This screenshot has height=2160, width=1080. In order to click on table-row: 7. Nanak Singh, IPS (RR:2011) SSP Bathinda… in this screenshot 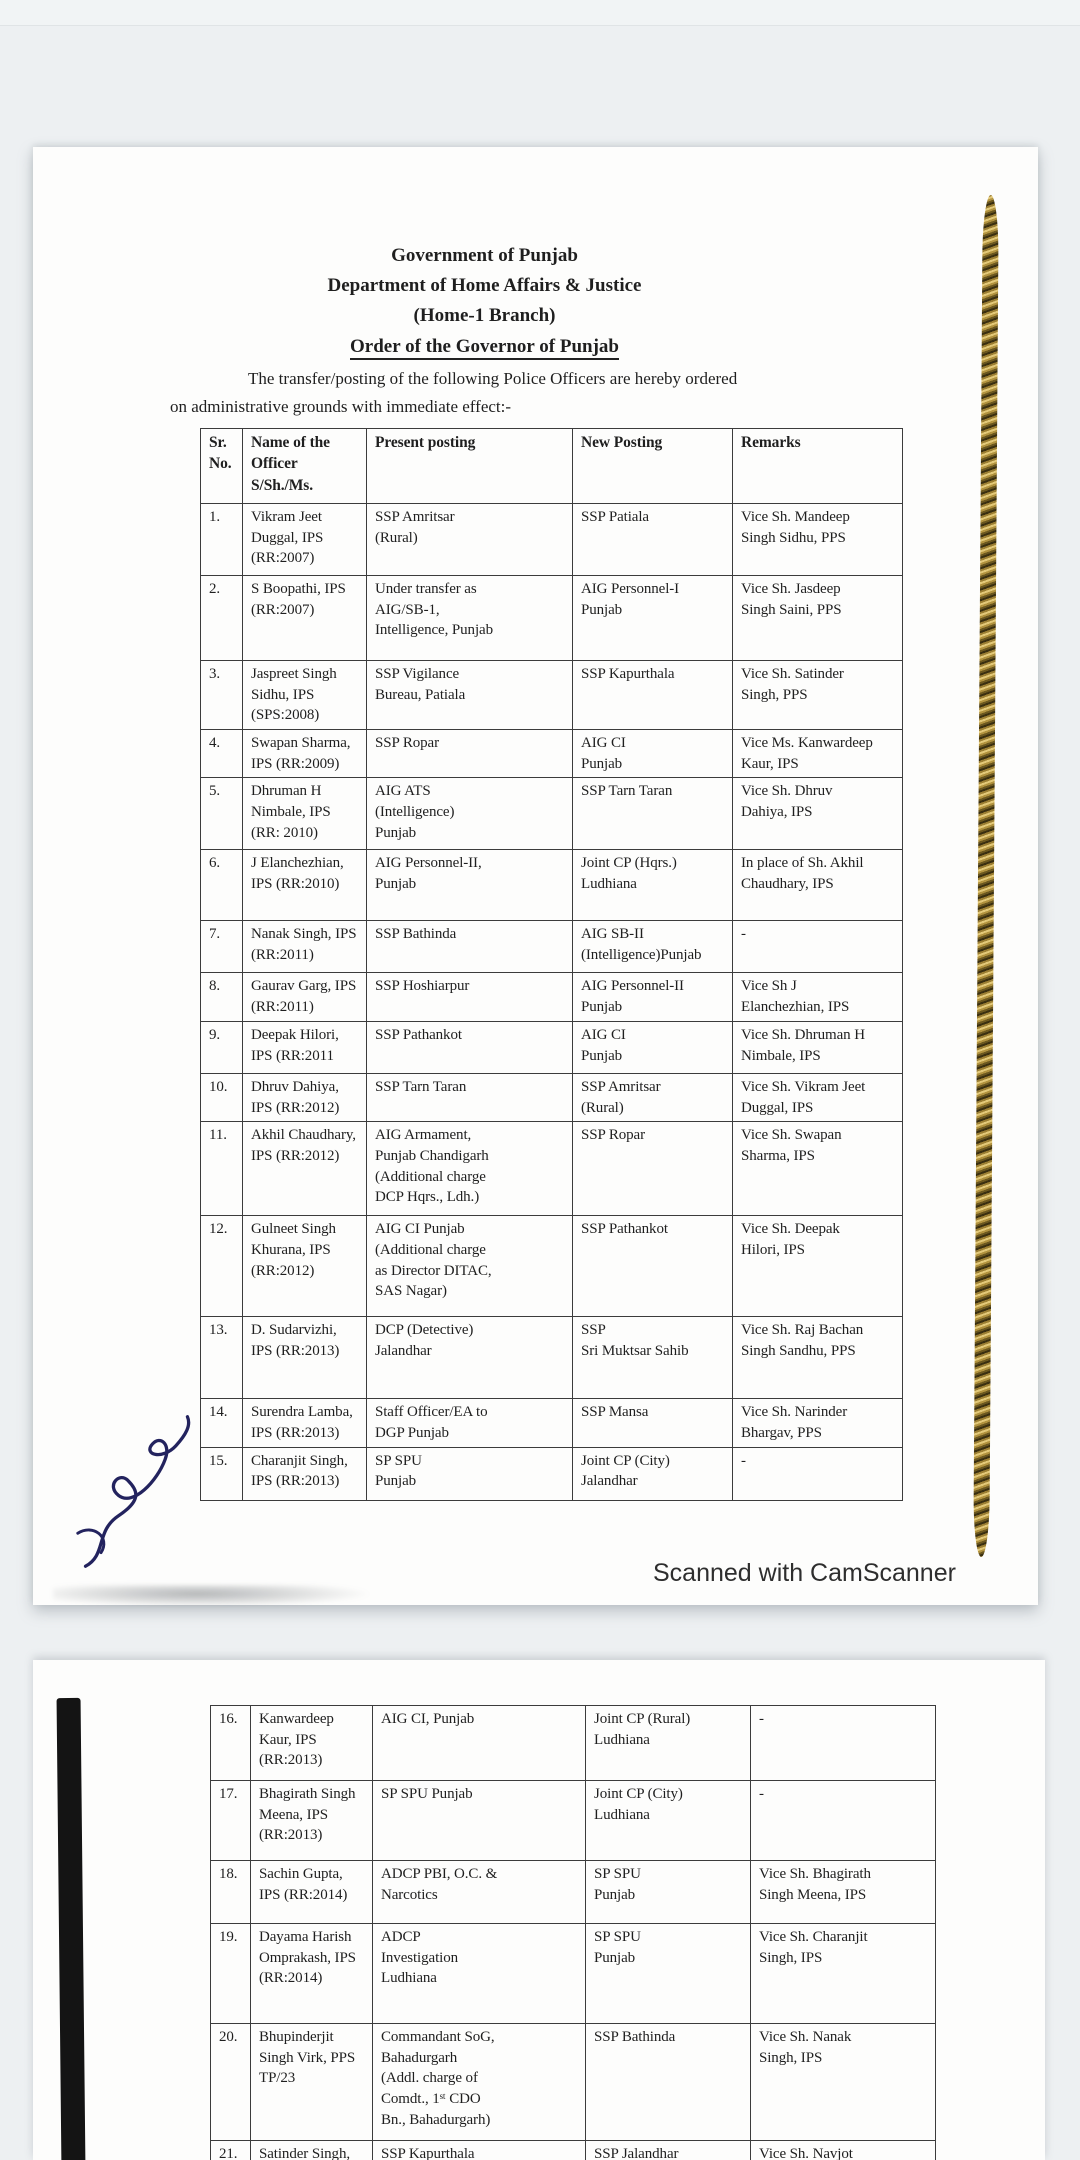, I will do `click(551, 947)`.